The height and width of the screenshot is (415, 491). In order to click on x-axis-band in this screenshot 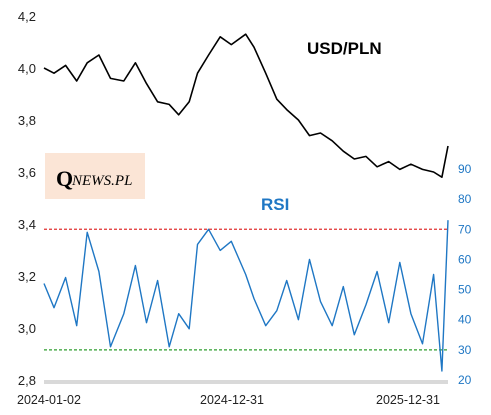, I will do `click(246, 382)`.